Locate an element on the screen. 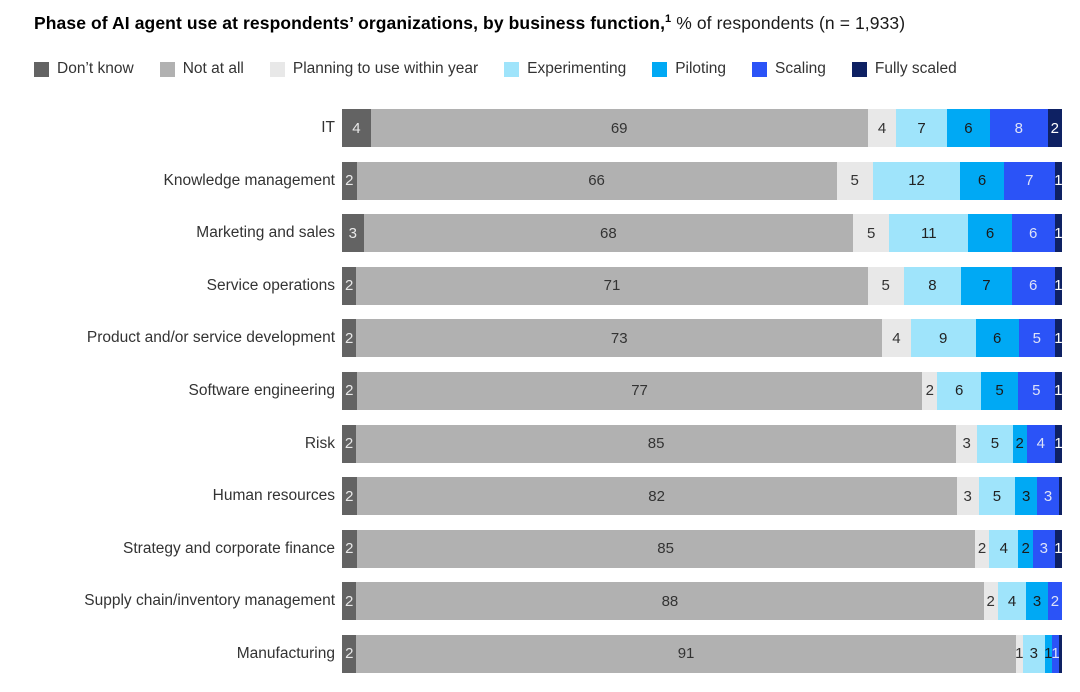  bar-segment-scaling: 8 is located at coordinates (1019, 128).